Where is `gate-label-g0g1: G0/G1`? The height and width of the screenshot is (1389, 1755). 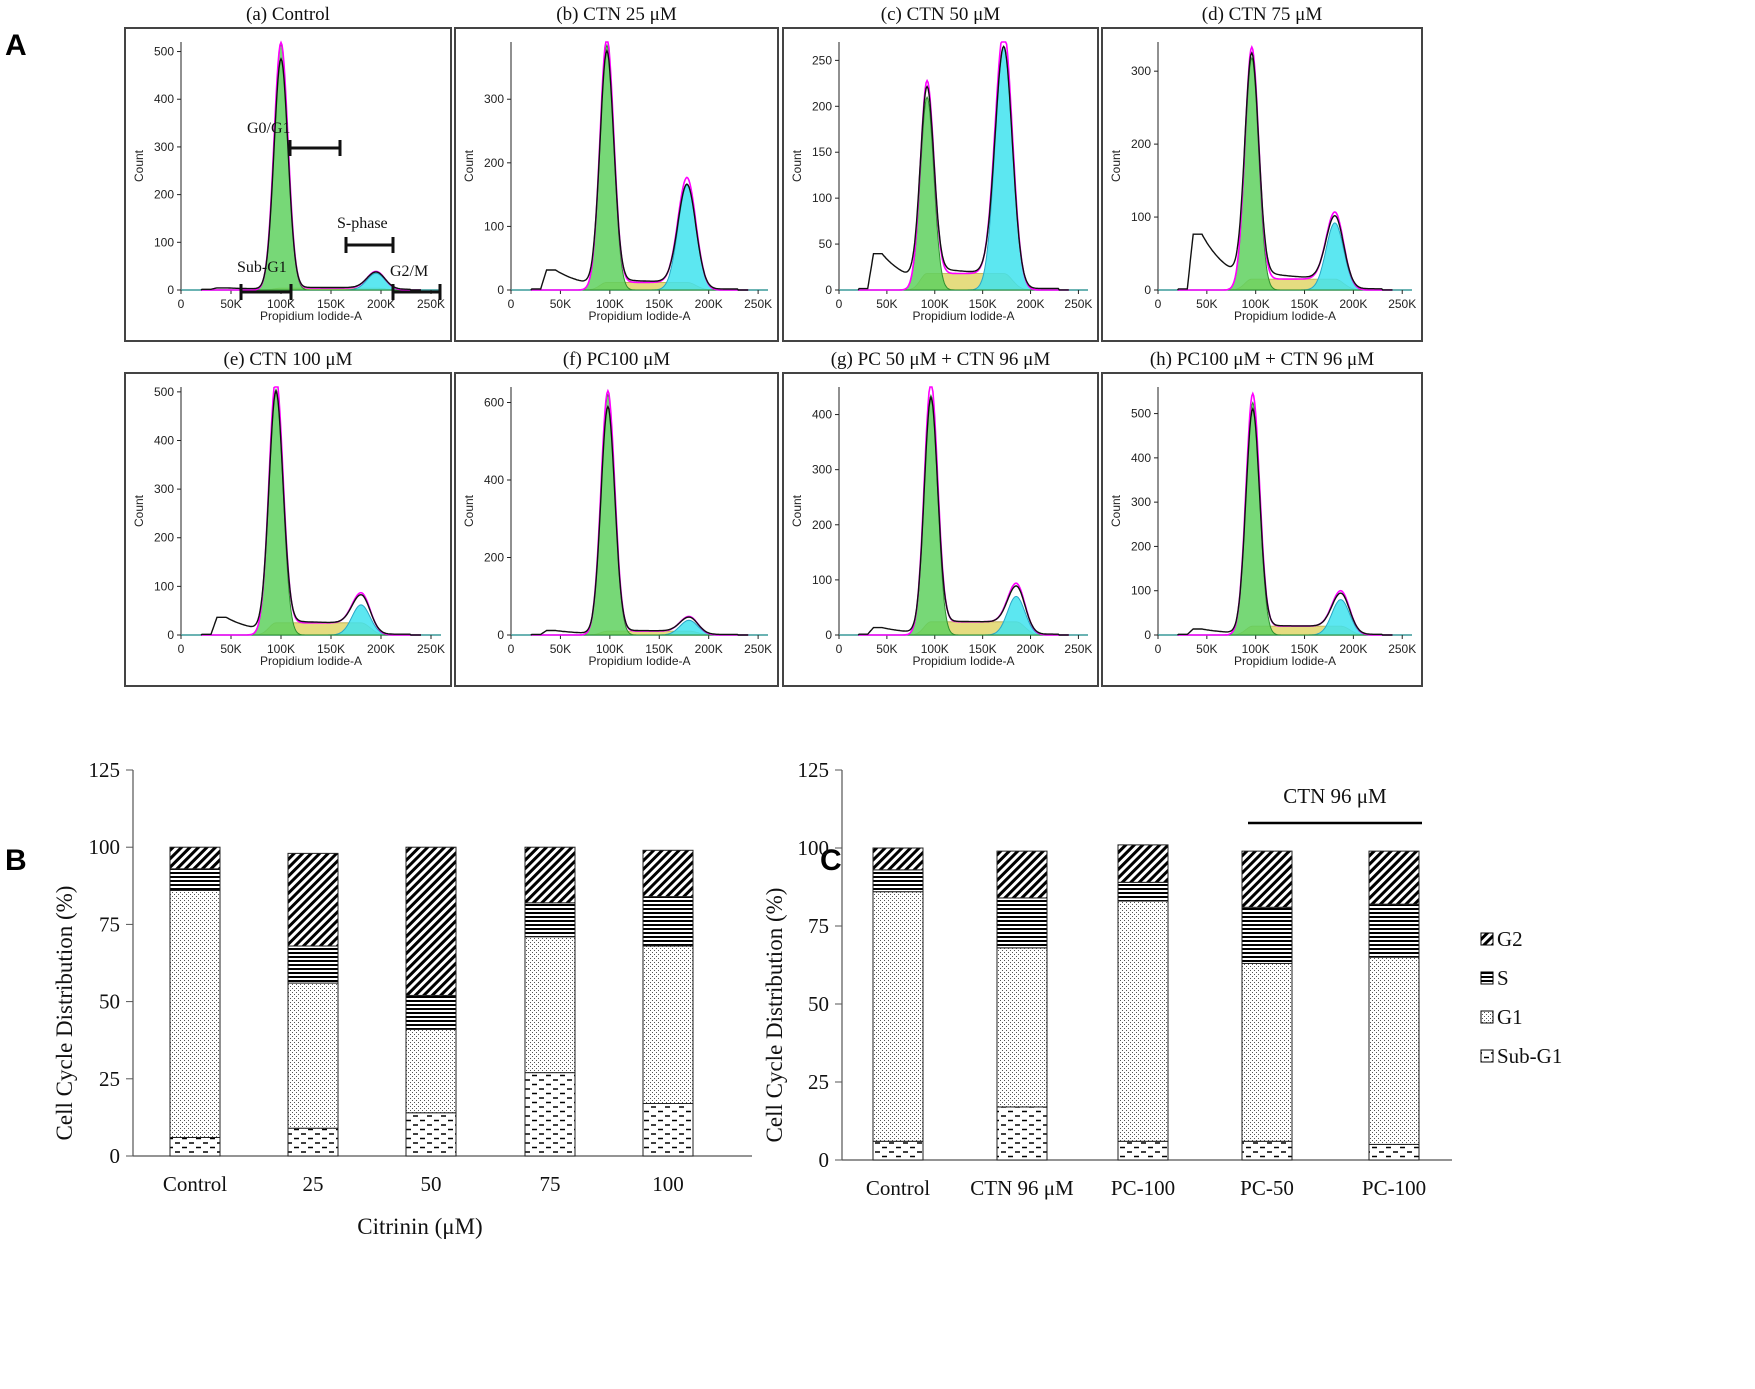
gate-label-g0g1: G0/G1 is located at coordinates (269, 128).